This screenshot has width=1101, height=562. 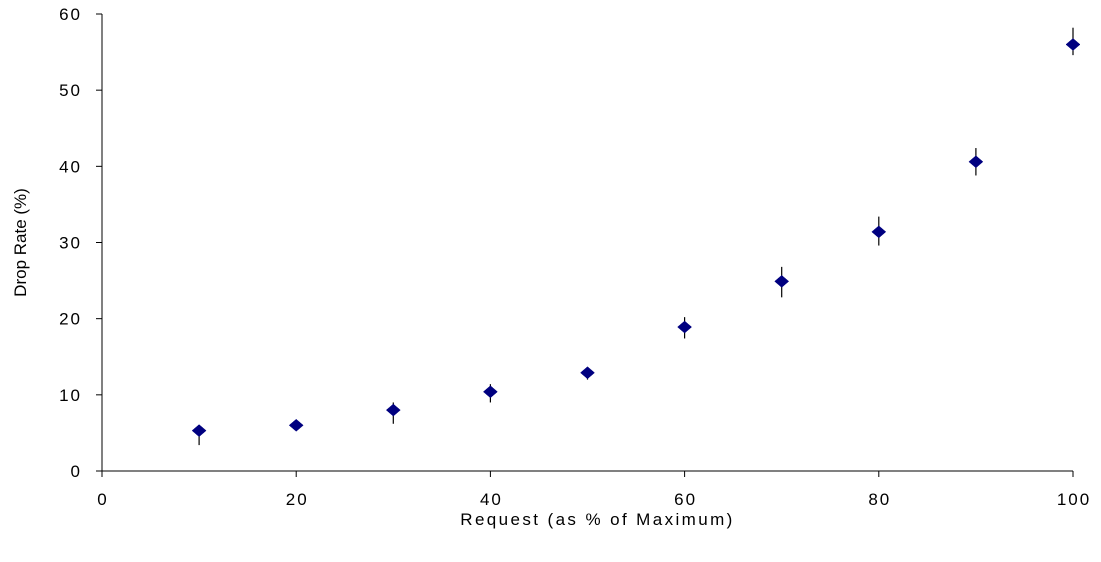 What do you see at coordinates (70, 243) in the screenshot?
I see `y-tick-label: 30` at bounding box center [70, 243].